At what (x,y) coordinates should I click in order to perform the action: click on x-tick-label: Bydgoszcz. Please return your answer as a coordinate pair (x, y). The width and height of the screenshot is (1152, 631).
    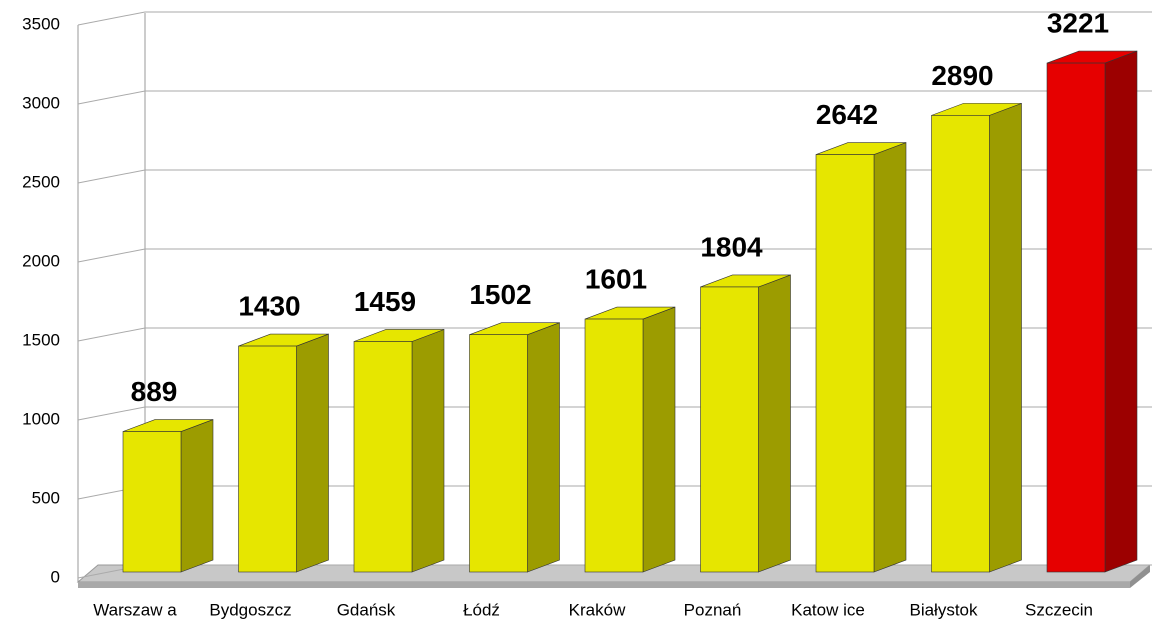
    Looking at the image, I should click on (250, 609).